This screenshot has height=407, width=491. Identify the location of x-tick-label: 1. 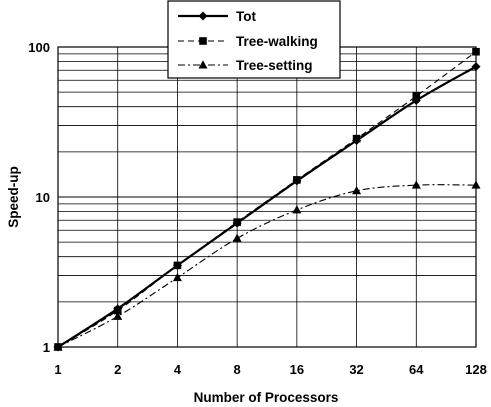
(57, 369).